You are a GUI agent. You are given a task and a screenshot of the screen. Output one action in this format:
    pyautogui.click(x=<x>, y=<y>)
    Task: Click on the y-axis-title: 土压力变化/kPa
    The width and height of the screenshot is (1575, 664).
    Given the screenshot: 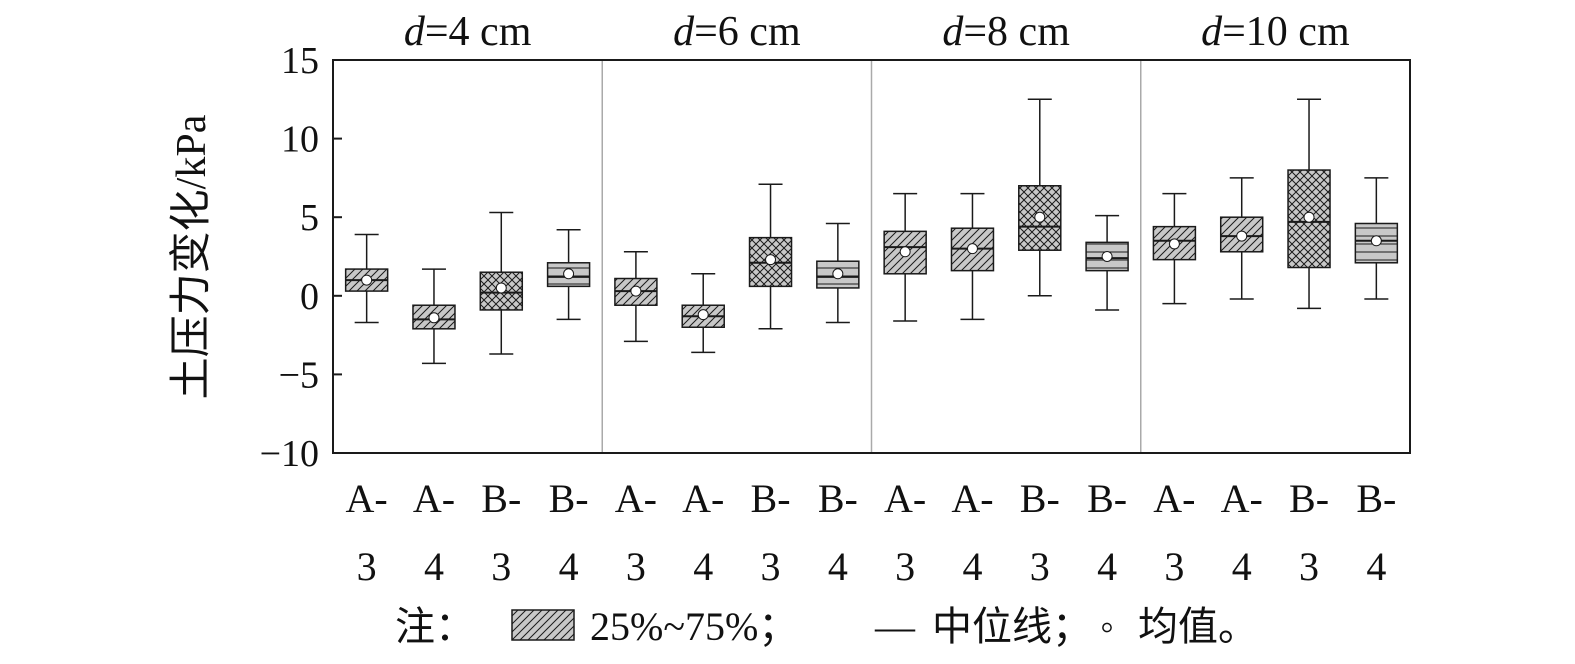 What is the action you would take?
    pyautogui.click(x=191, y=256)
    